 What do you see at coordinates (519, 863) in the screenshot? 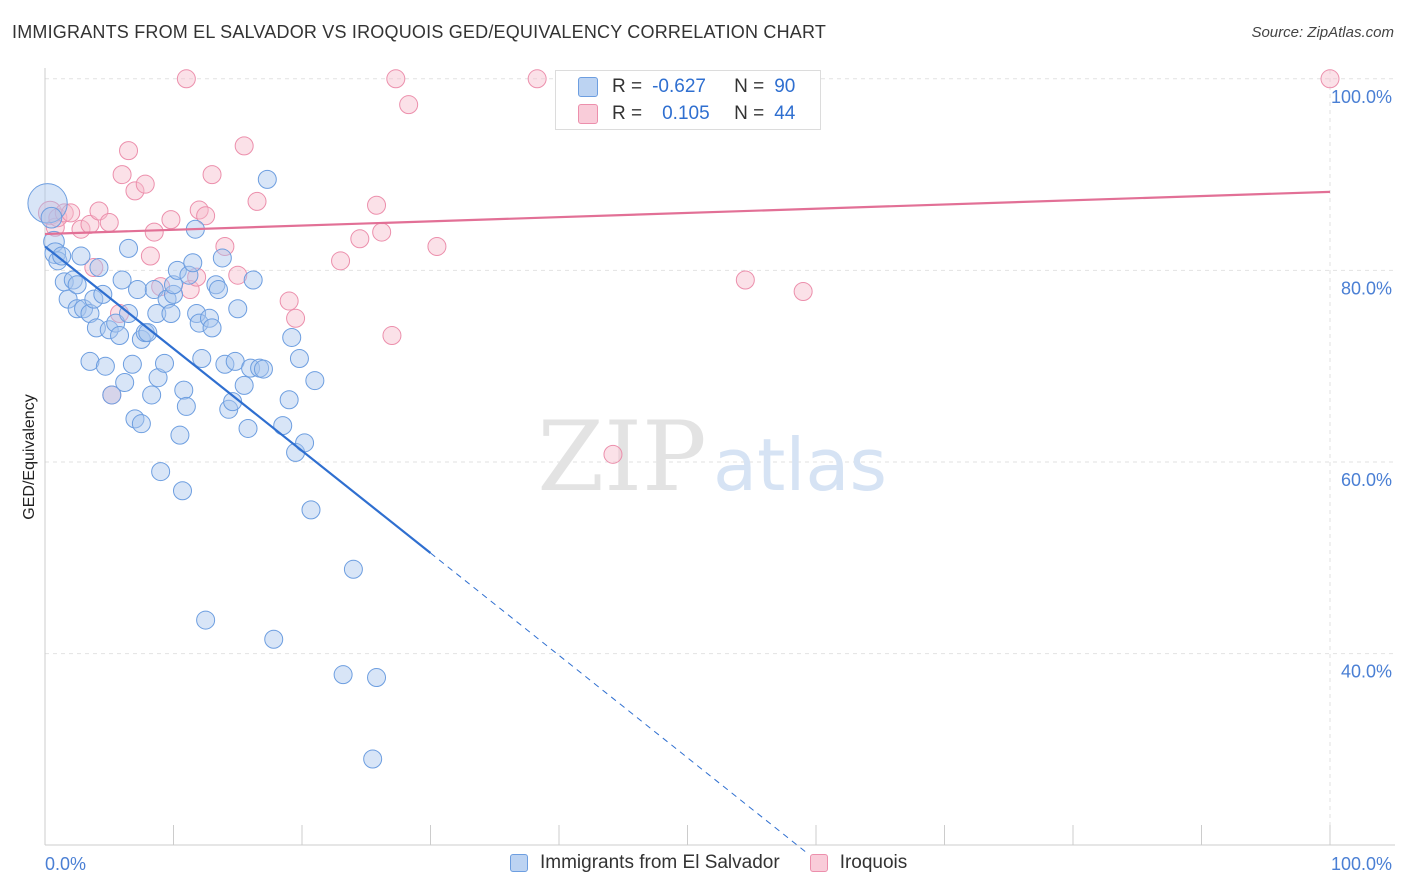
I see `legend-swatch-blue` at bounding box center [519, 863].